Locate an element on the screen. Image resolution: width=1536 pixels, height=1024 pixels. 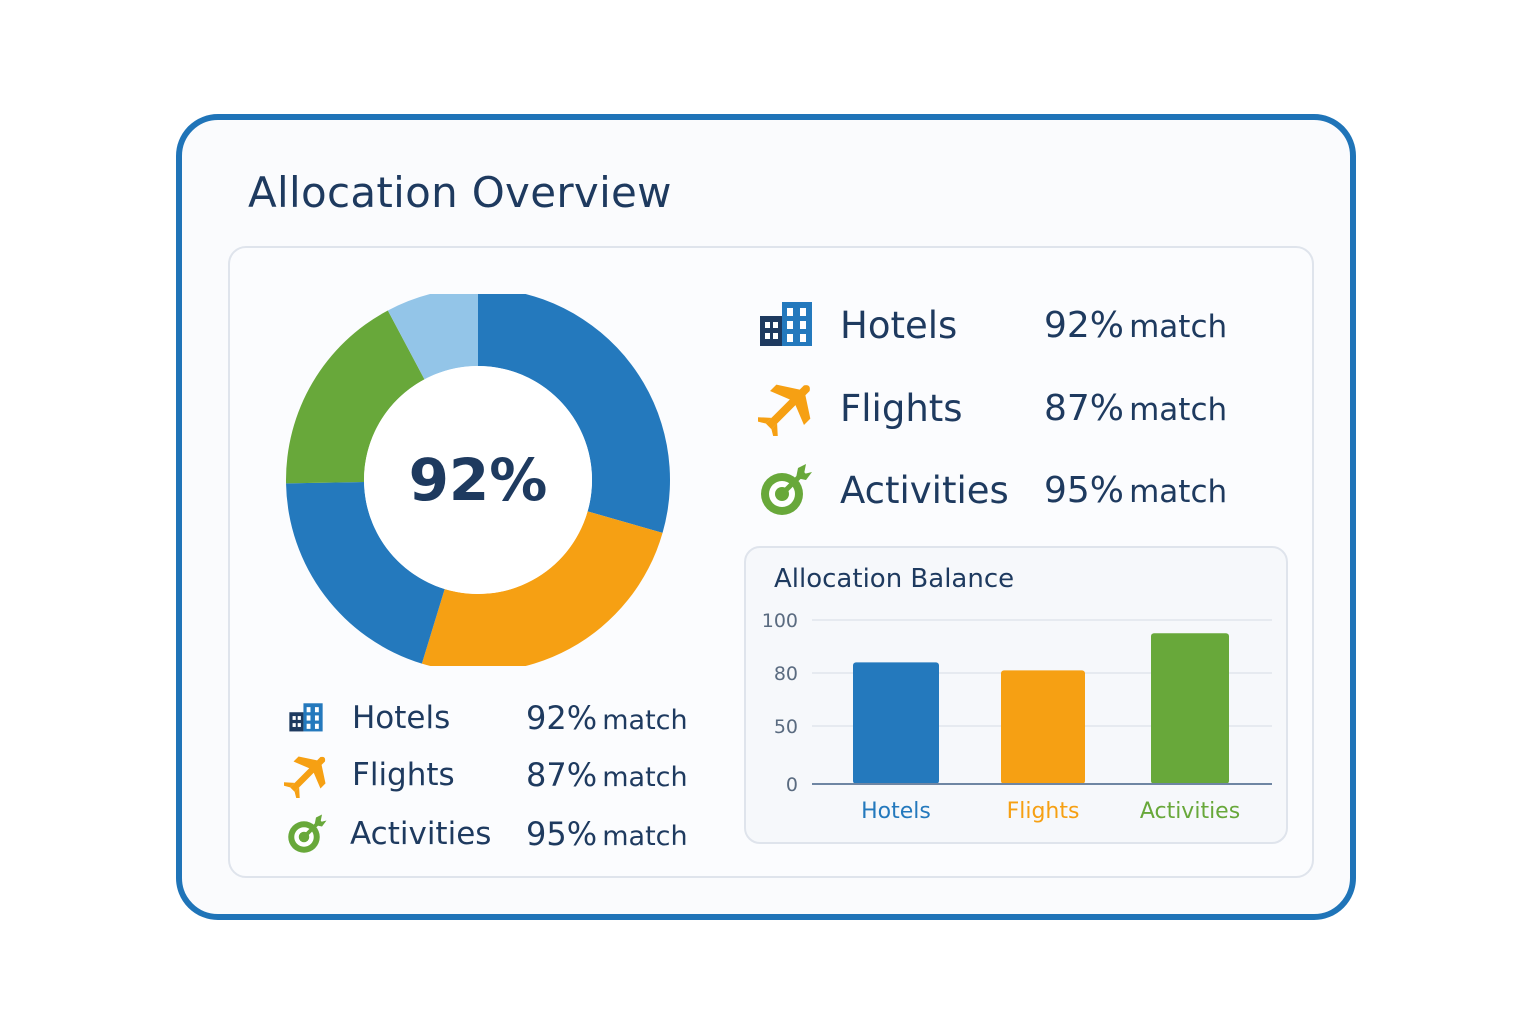
x-tick-label: Activities is located at coordinates (1190, 811).